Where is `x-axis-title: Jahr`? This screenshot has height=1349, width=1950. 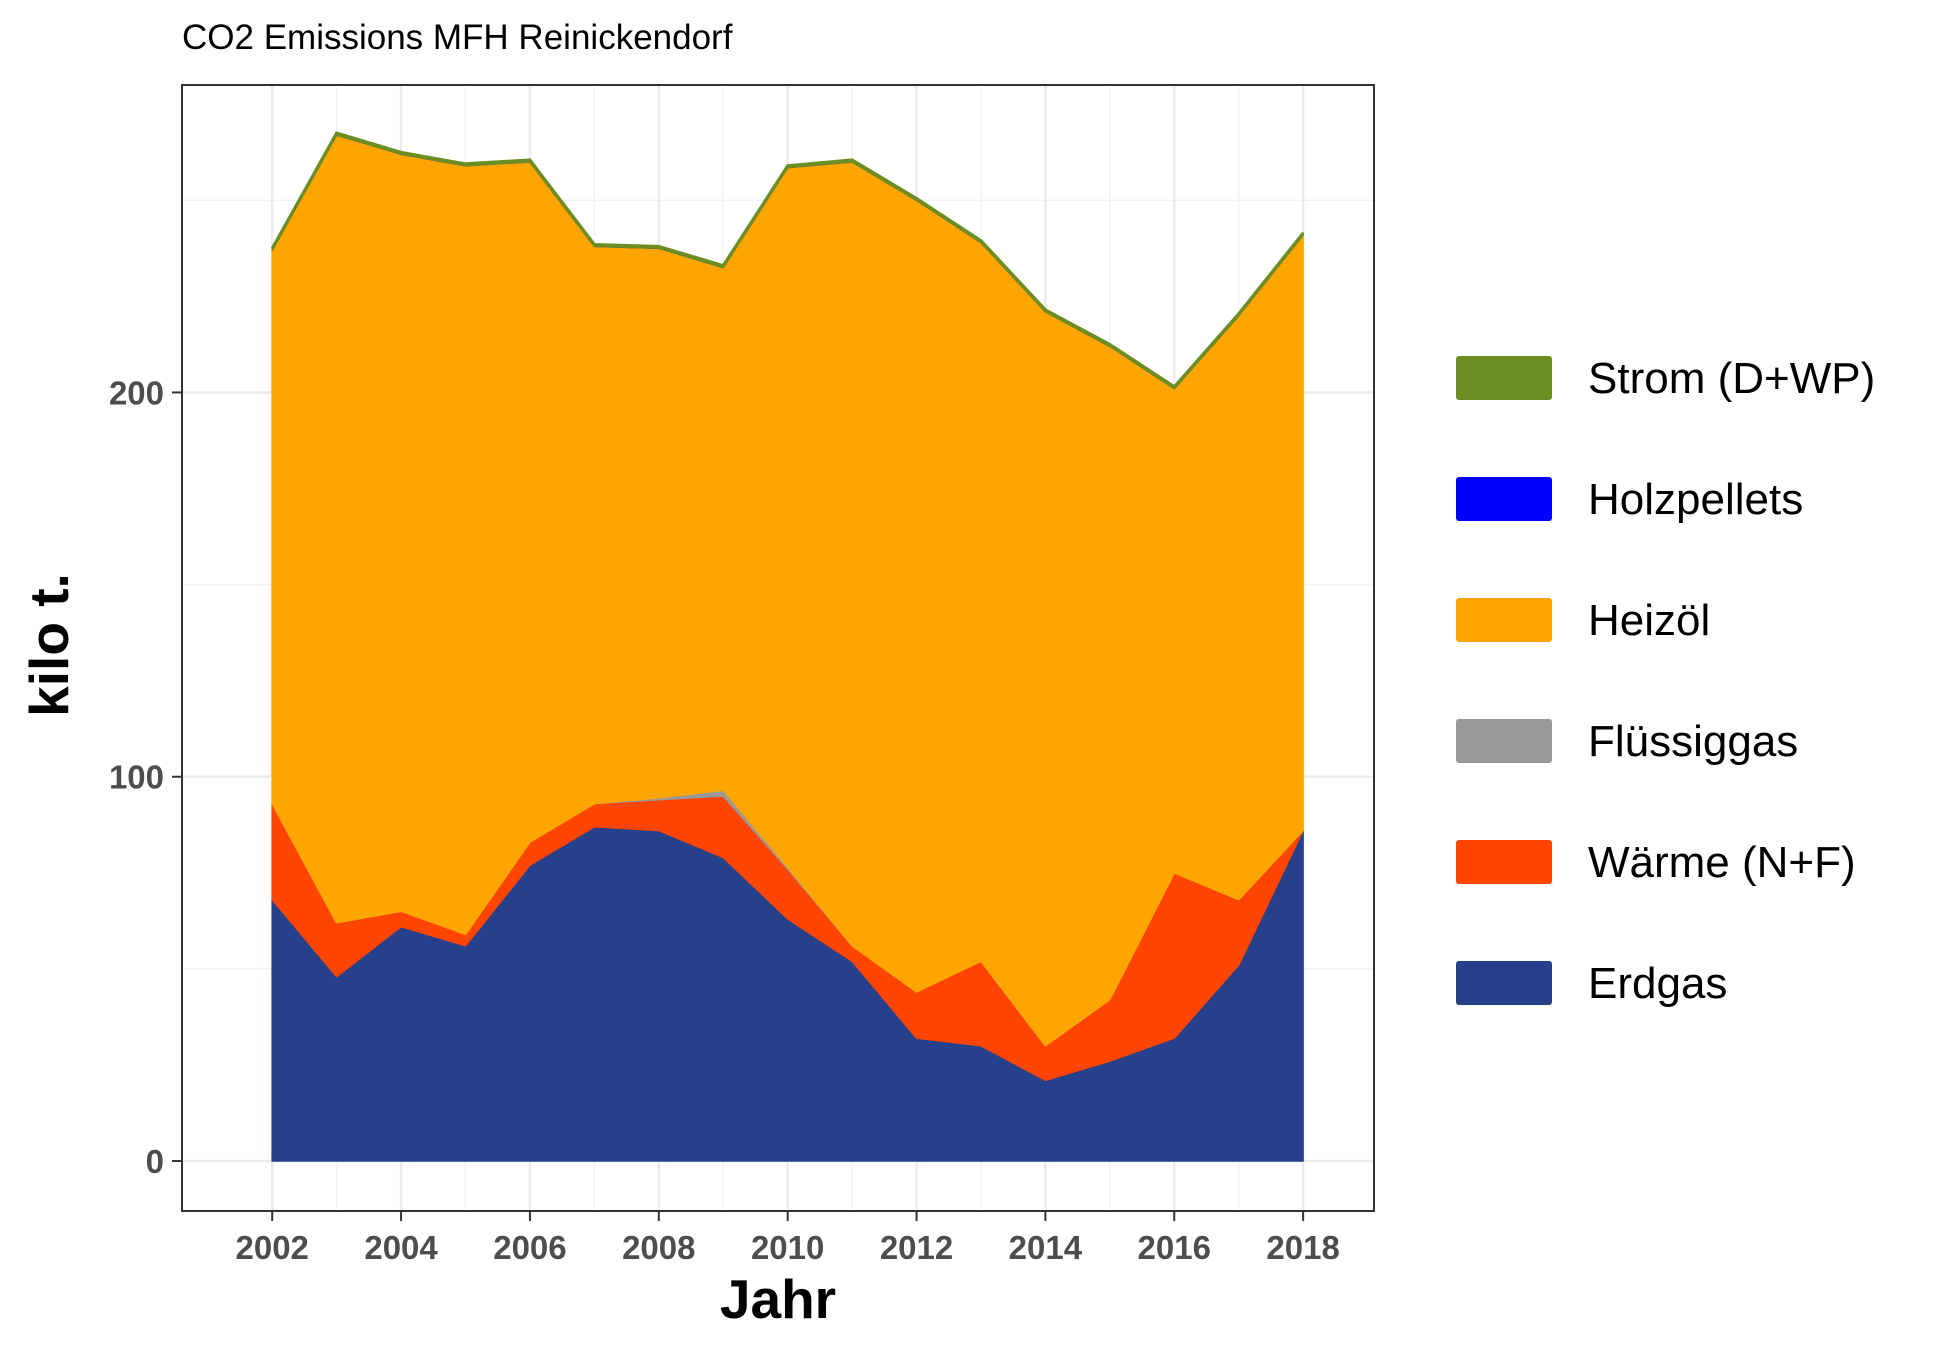 x-axis-title: Jahr is located at coordinates (778, 1299).